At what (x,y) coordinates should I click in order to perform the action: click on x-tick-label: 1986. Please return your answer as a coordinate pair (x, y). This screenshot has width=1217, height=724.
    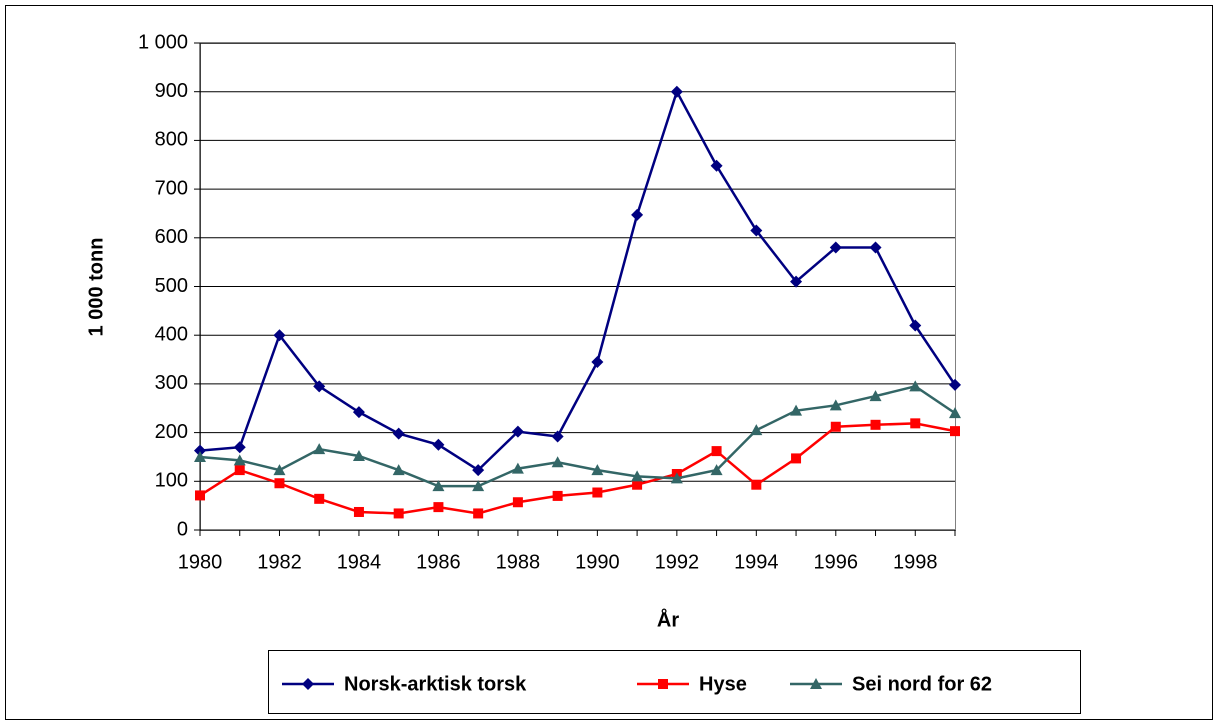
    Looking at the image, I should click on (438, 562).